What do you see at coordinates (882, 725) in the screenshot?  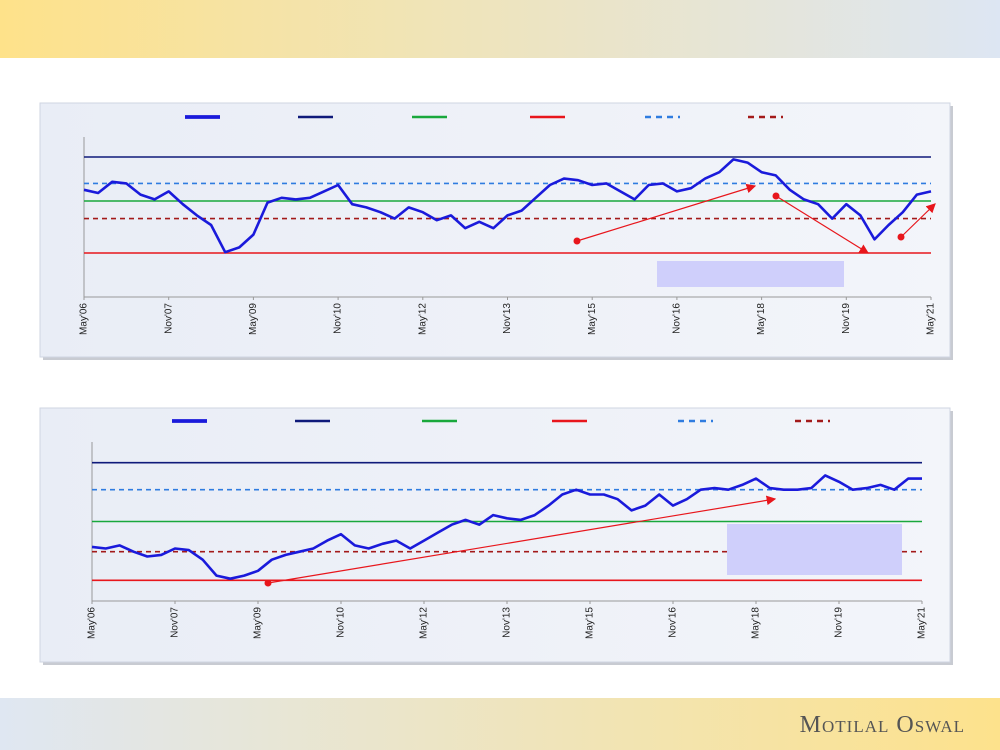 I see `brand: Motilal Oswal` at bounding box center [882, 725].